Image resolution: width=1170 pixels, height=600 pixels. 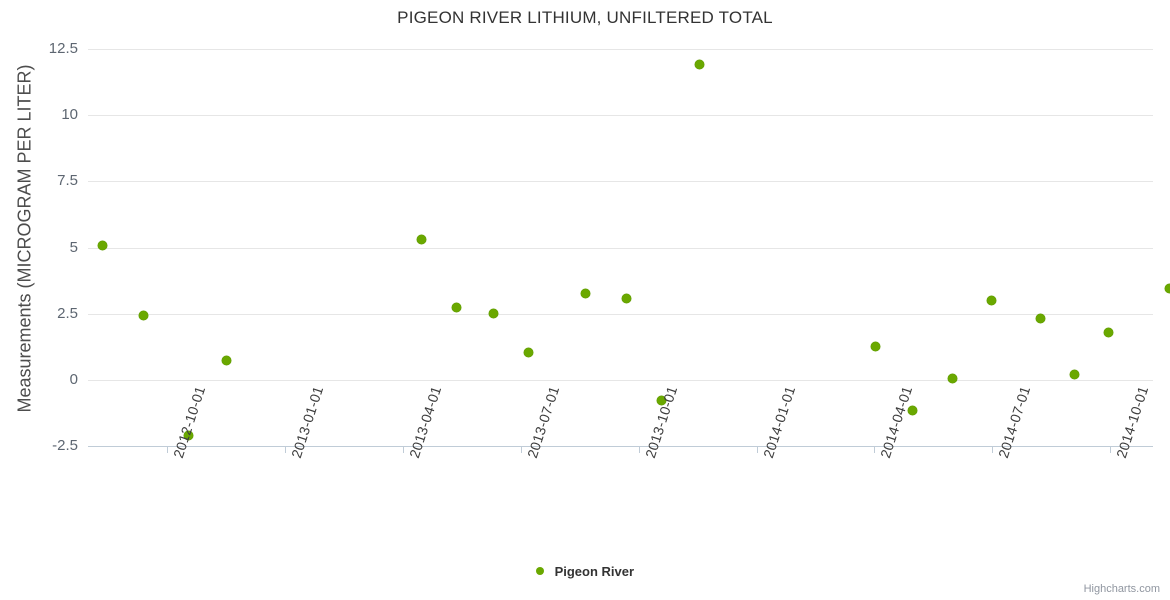 I want to click on y-tick-label: 5, so click(x=73, y=247).